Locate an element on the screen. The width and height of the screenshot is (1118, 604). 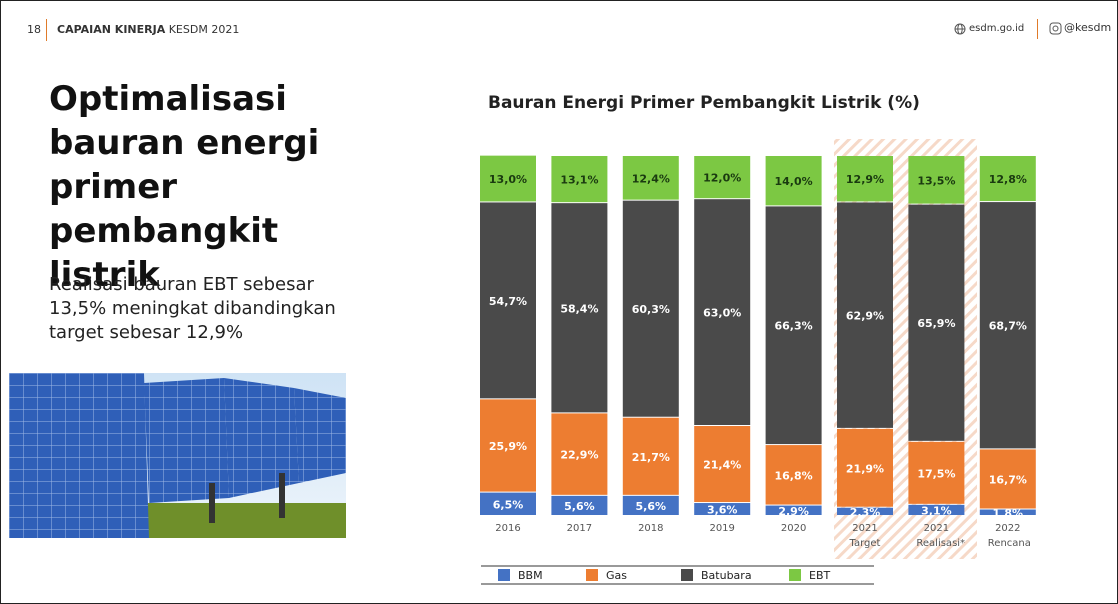
value-label: 60,3% is located at coordinates (651, 309).